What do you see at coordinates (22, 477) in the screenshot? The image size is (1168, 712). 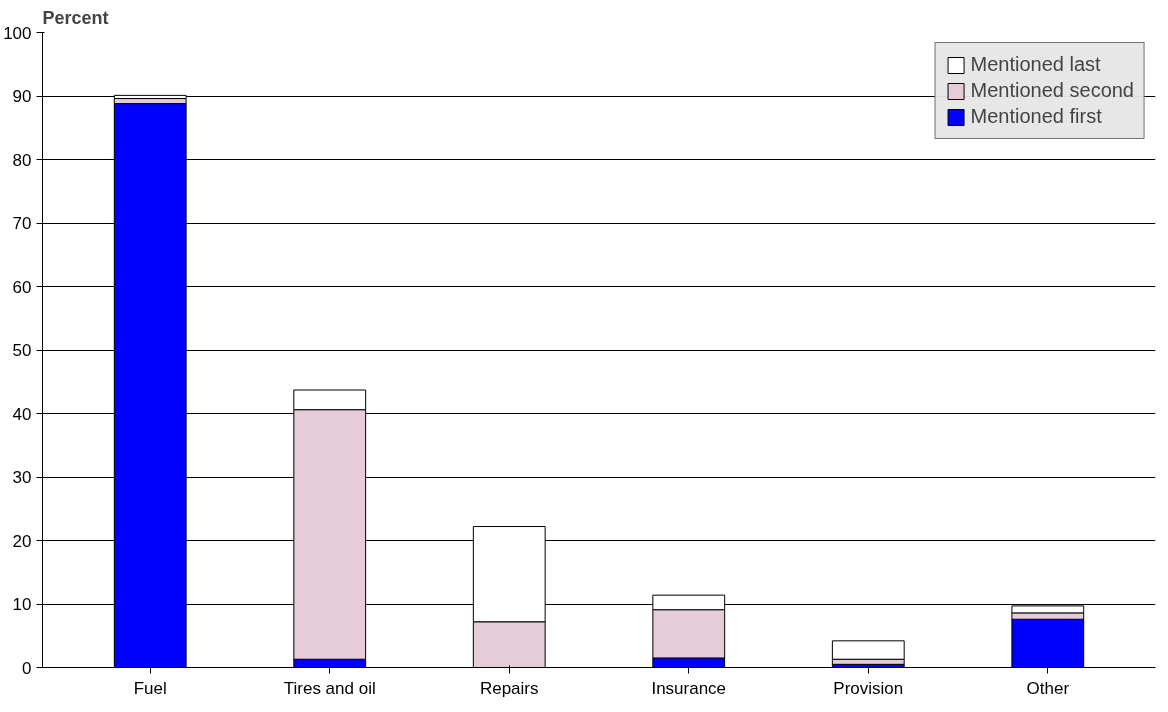 I see `y-tick-label: 30` at bounding box center [22, 477].